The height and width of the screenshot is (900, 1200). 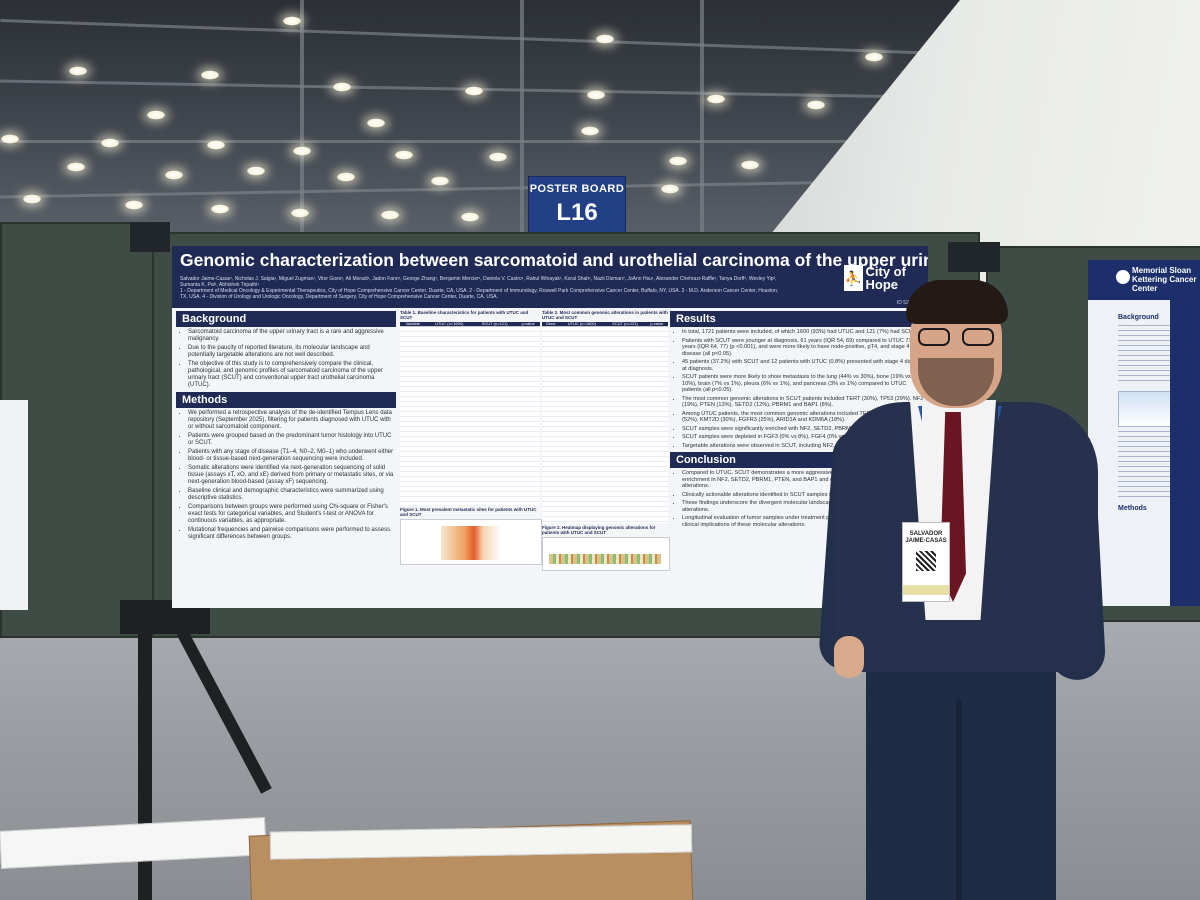 What do you see at coordinates (286, 319) in the screenshot?
I see `background-heading: Background` at bounding box center [286, 319].